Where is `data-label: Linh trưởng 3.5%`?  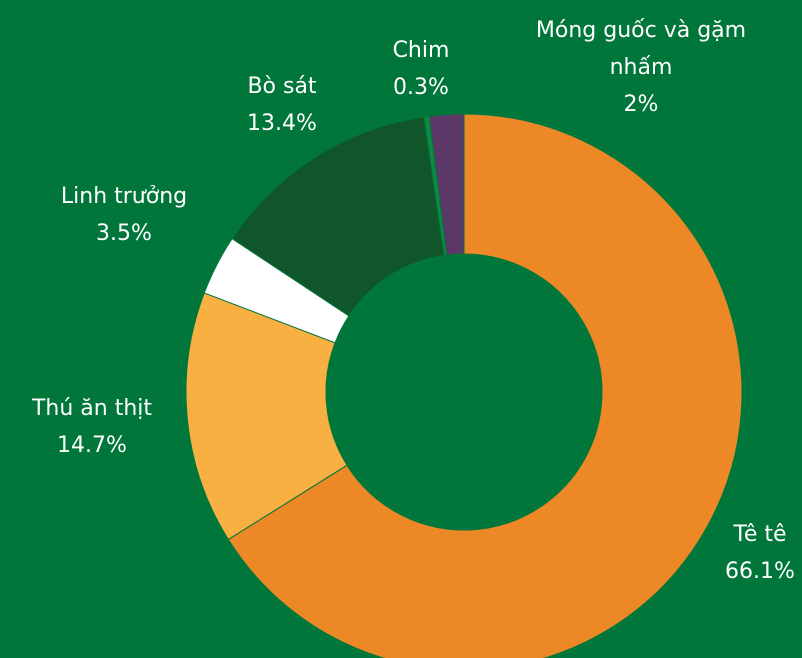
data-label: Linh trưởng 3.5% is located at coordinates (124, 215).